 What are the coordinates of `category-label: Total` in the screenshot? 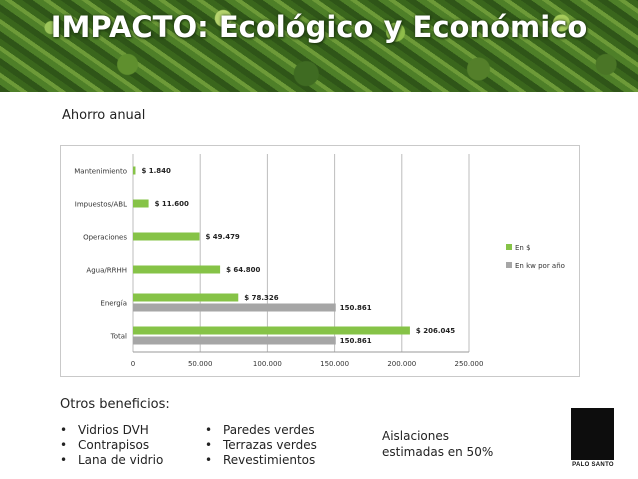 It's located at (118, 337).